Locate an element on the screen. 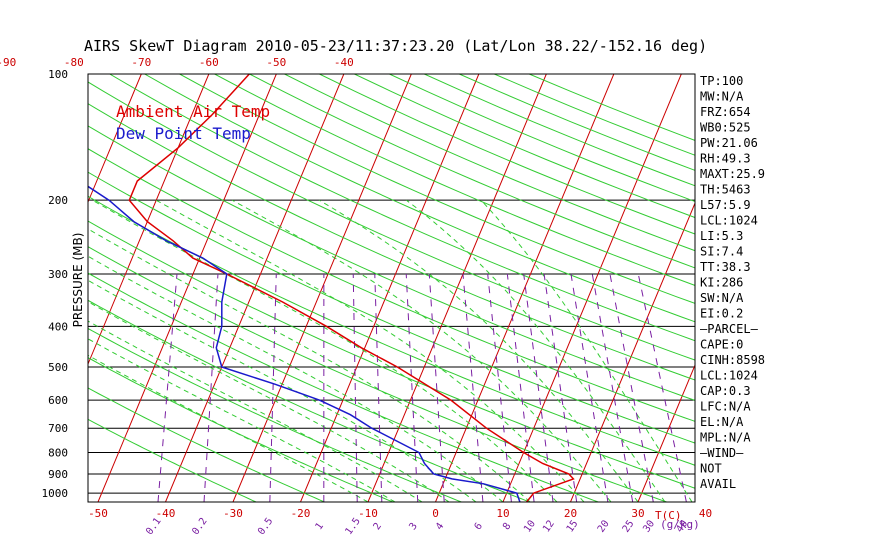 The width and height of the screenshot is (870, 560). mixing-ratio-label-13: 20 is located at coordinates (604, 526).